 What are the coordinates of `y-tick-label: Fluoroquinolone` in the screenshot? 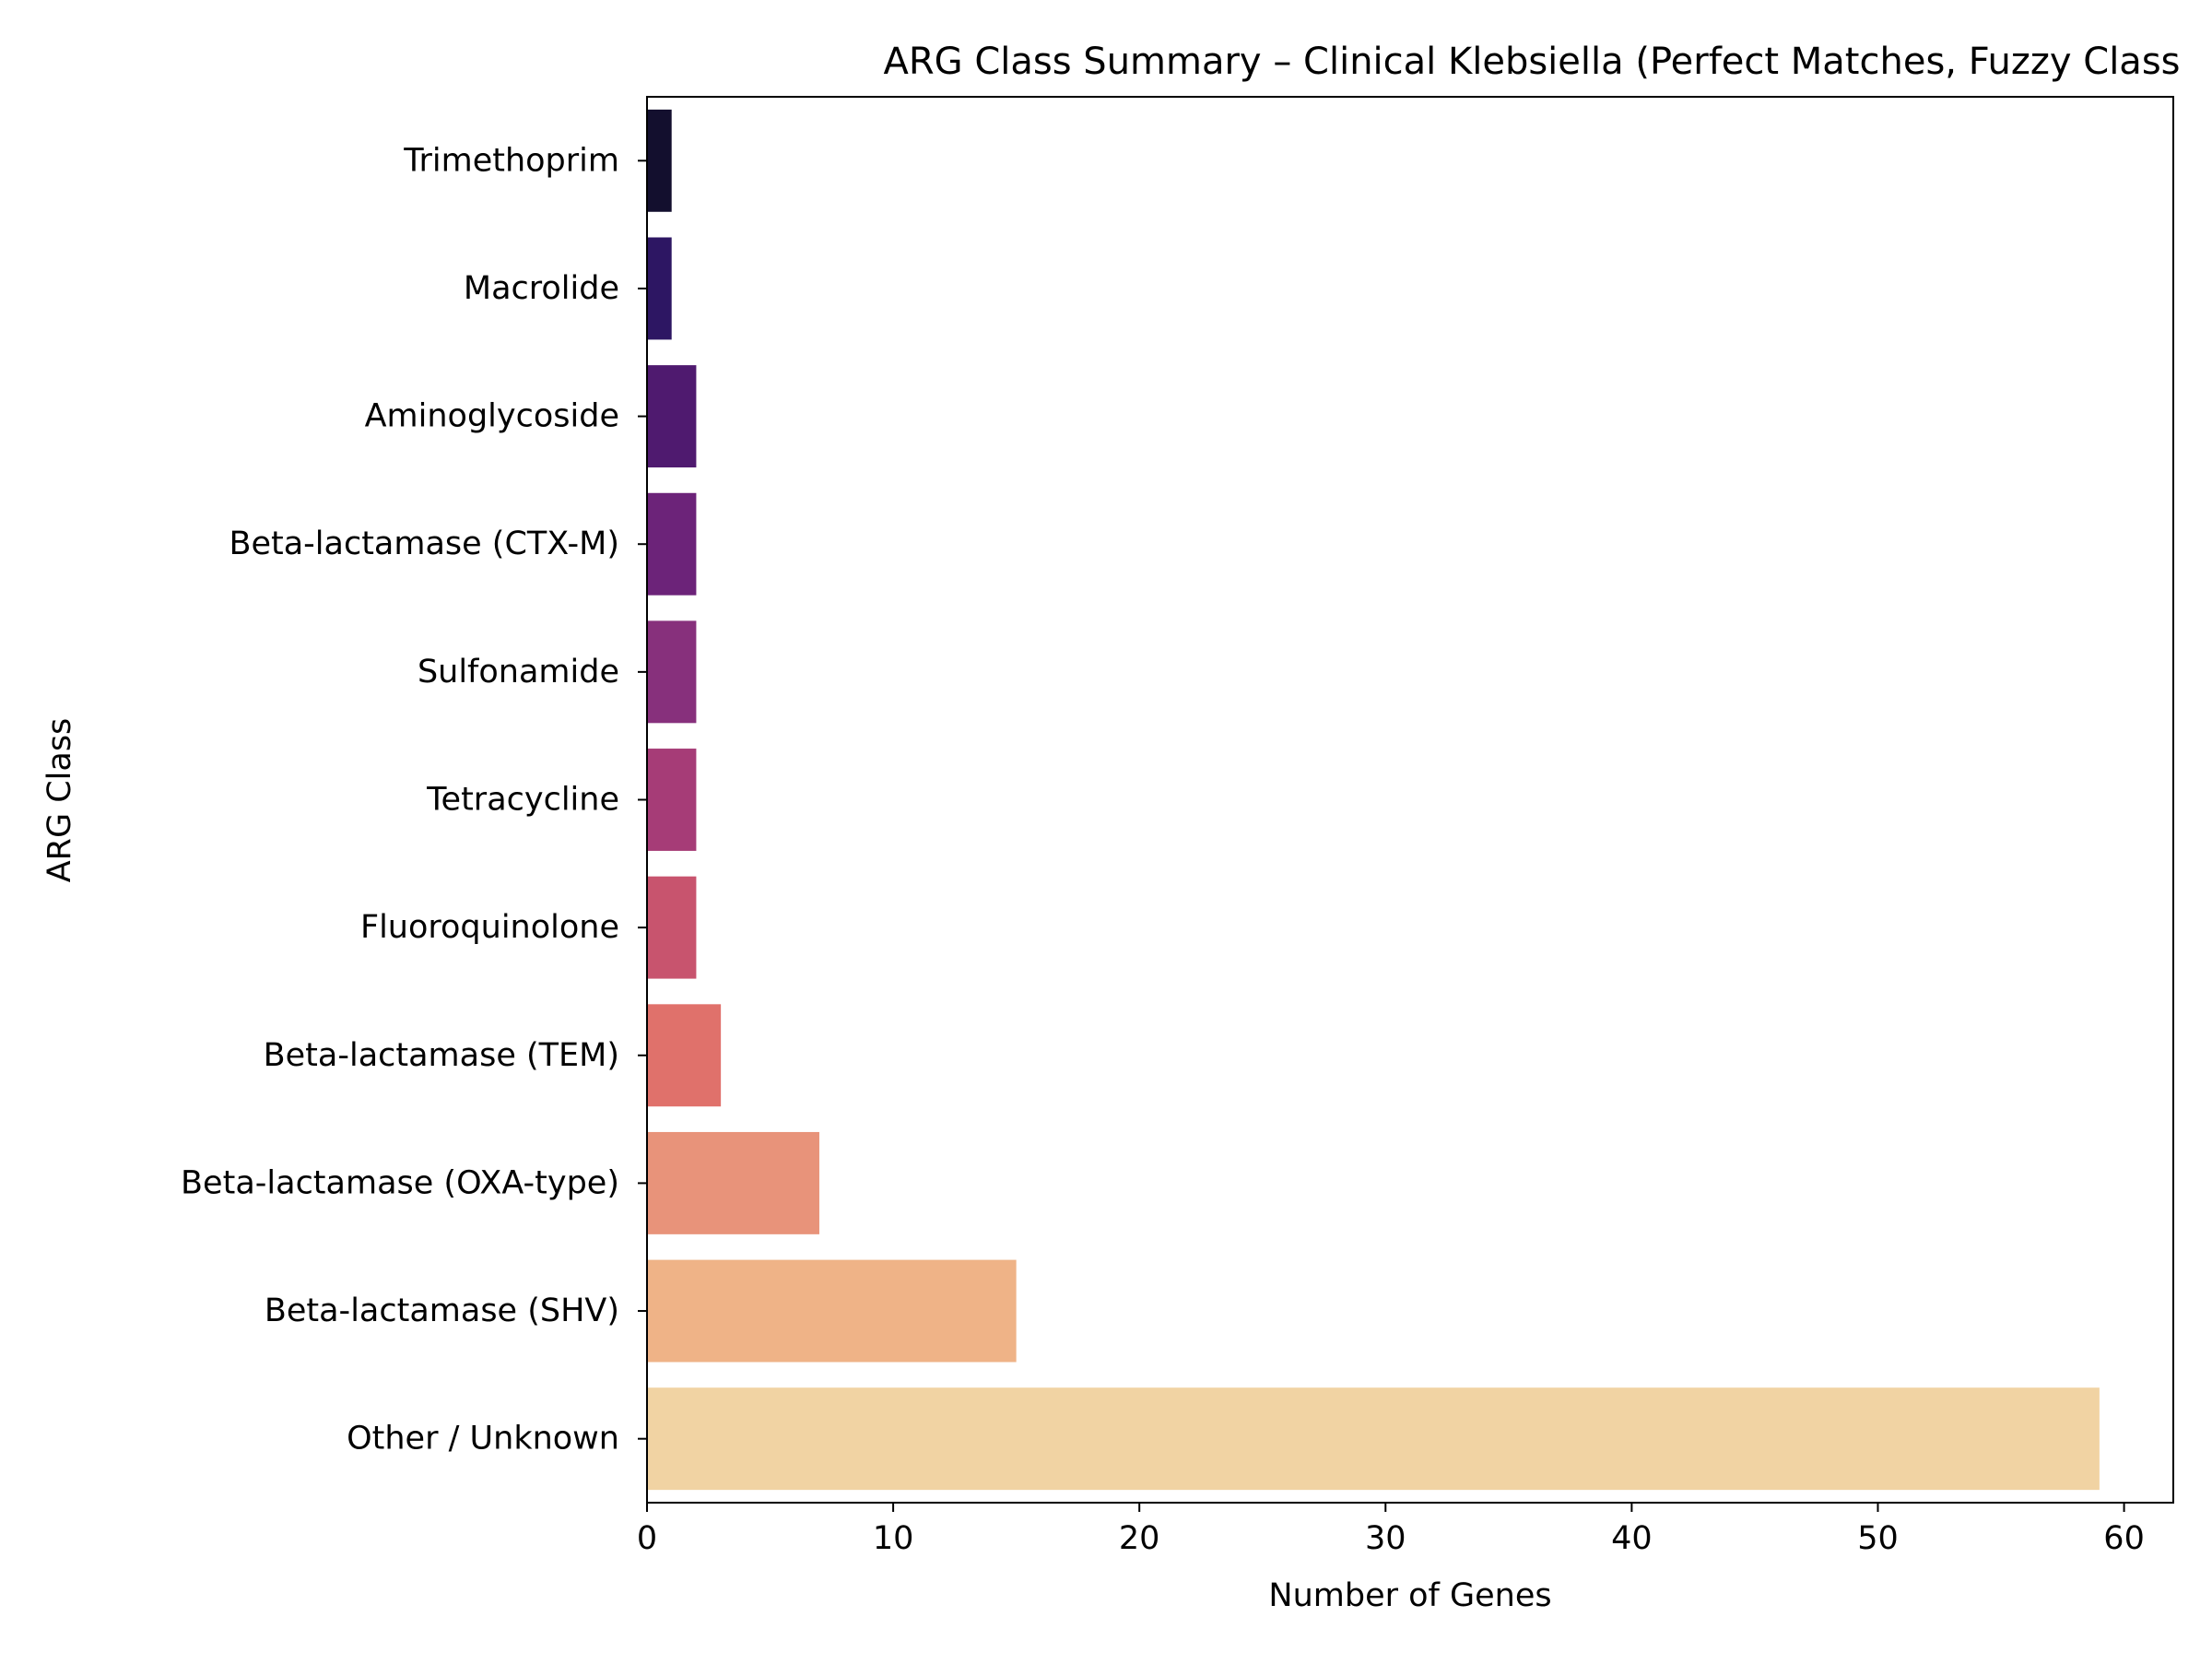 It's located at (489, 927).